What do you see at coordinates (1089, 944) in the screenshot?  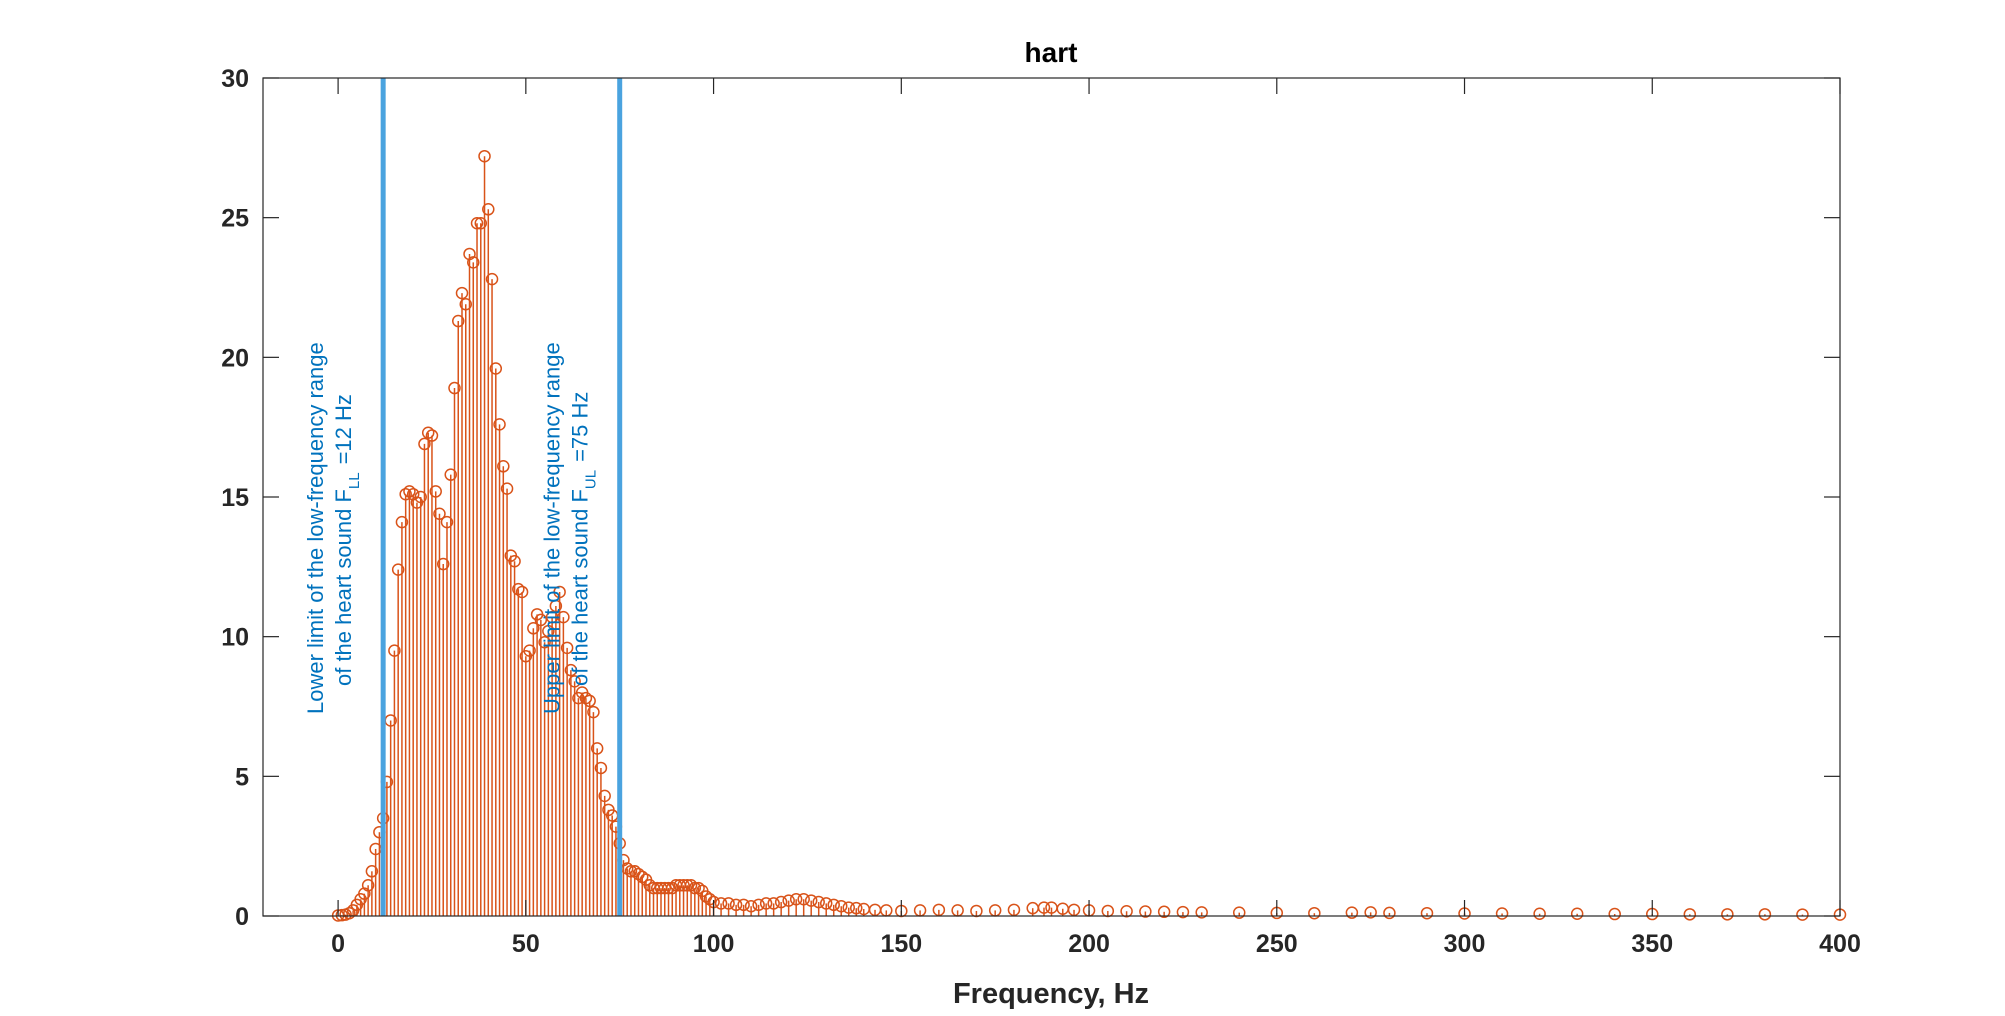 I see `x-tick-label-4: 200` at bounding box center [1089, 944].